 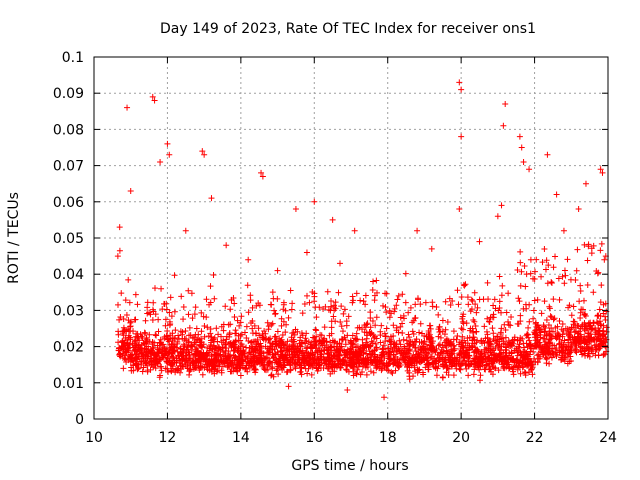 I want to click on y-tick-label: 0.08, so click(x=68, y=130).